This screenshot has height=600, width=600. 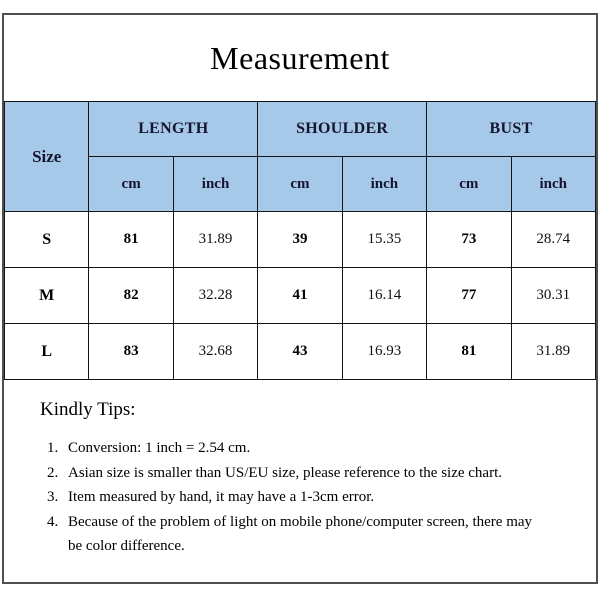 I want to click on shoulder-group-header: SHOULDER, so click(x=342, y=129).